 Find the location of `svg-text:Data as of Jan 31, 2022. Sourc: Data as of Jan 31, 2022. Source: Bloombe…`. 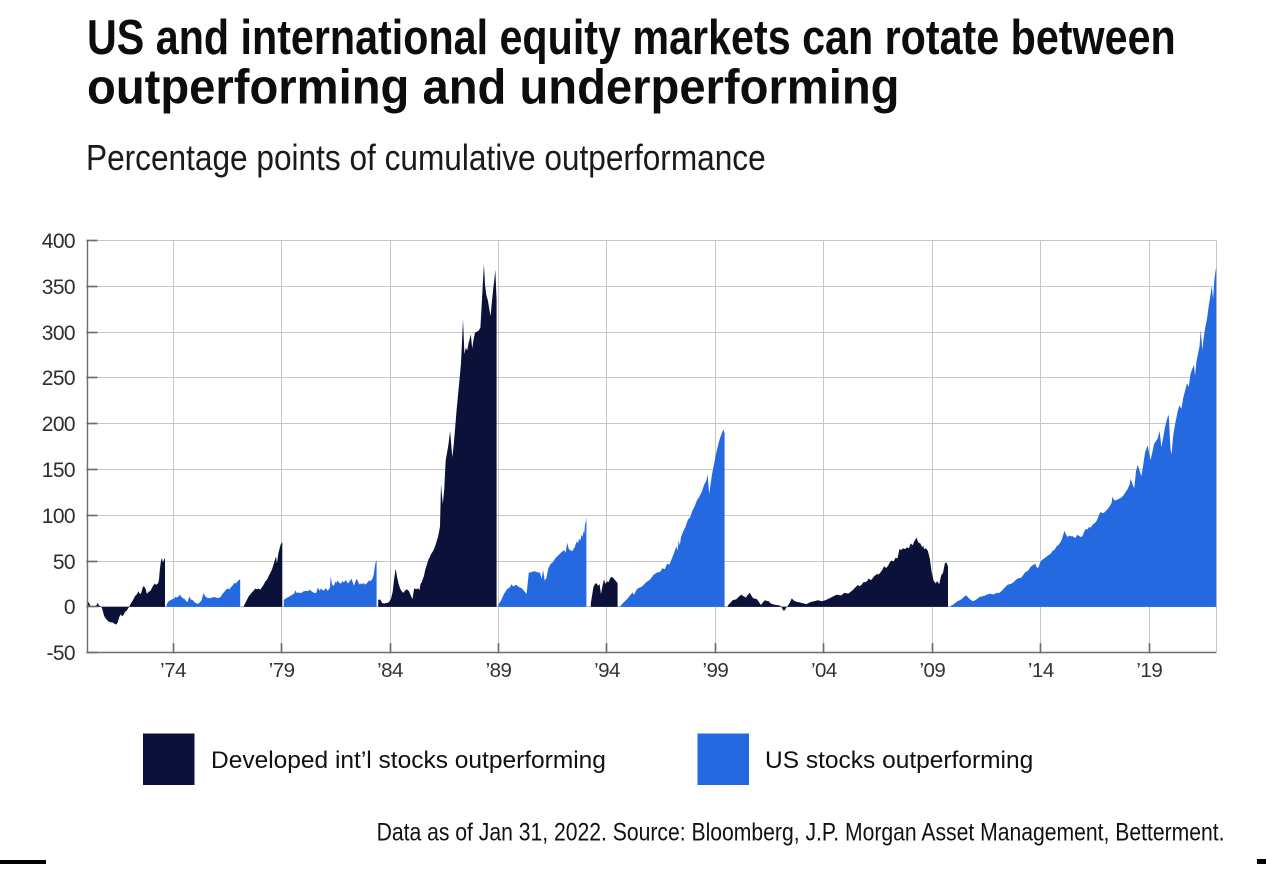

svg-text:Data as of Jan 31, 2022. Sourc: Data as of Jan 31, 2022. Source: Bloombe… is located at coordinates (801, 832).